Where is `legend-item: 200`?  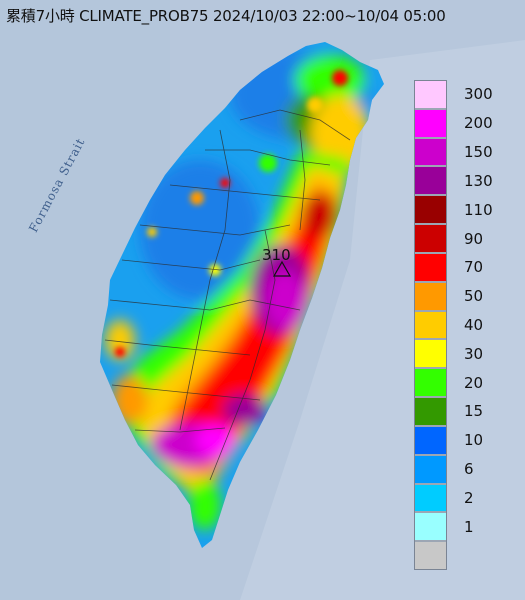
legend-item: 200 is located at coordinates (466, 123).